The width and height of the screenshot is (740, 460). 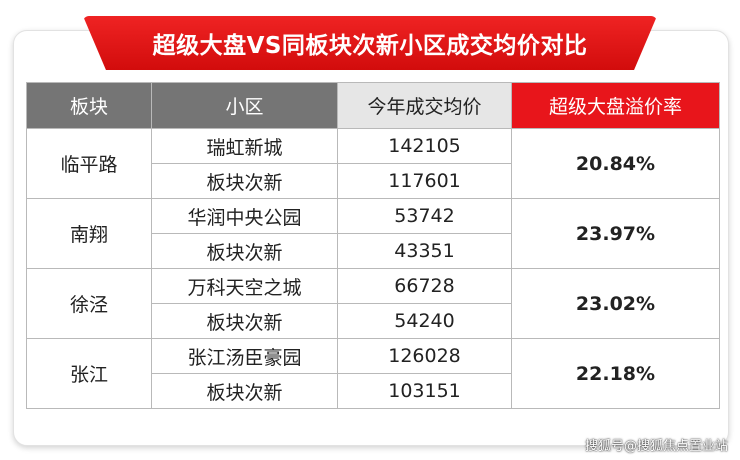 I want to click on premium-cell: 20.84%, so click(x=615, y=163).